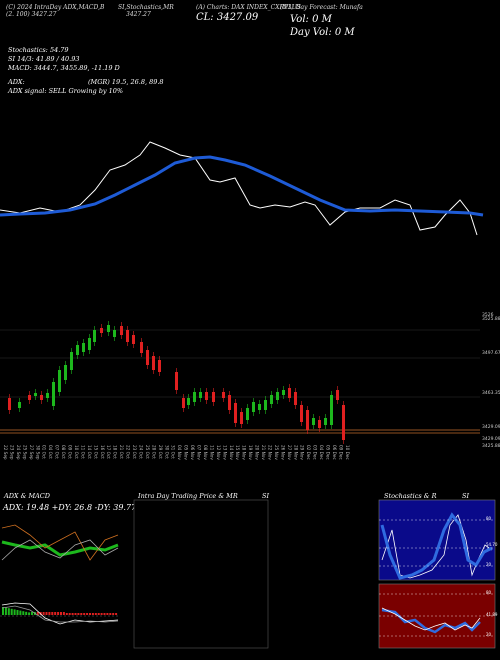 The height and width of the screenshot is (660, 500). What do you see at coordinates (64, 68) in the screenshot?
I see `macd-readout: MACD: 3444.7, 3455.89, -11.19 D` at bounding box center [64, 68].